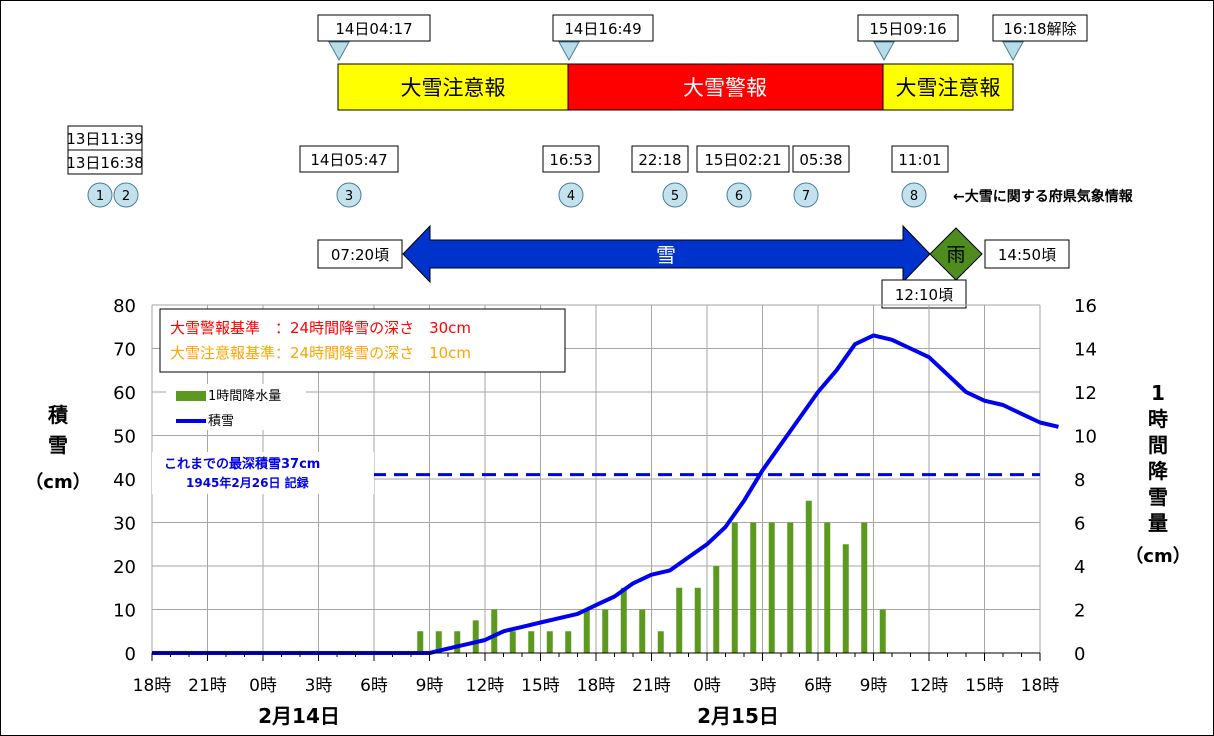 The height and width of the screenshot is (736, 1214). What do you see at coordinates (739, 195) in the screenshot?
I see `info-number-6-icon` at bounding box center [739, 195].